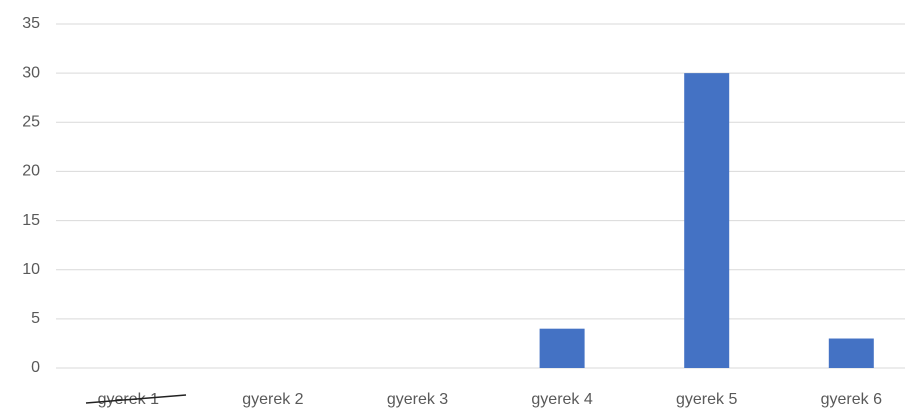  Describe the element at coordinates (136, 399) in the screenshot. I see `strike-mark` at that location.